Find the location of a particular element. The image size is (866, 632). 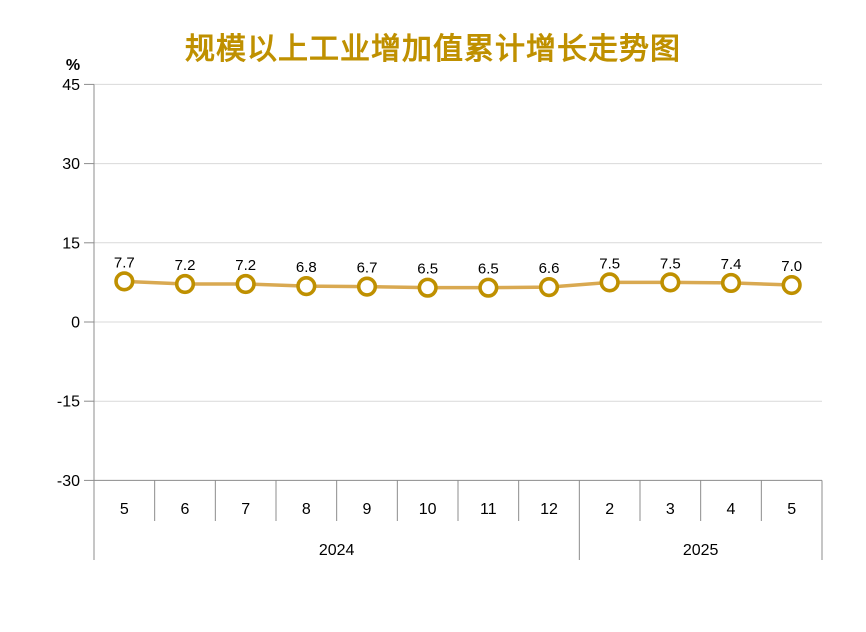

month-label: 6 is located at coordinates (185, 509).